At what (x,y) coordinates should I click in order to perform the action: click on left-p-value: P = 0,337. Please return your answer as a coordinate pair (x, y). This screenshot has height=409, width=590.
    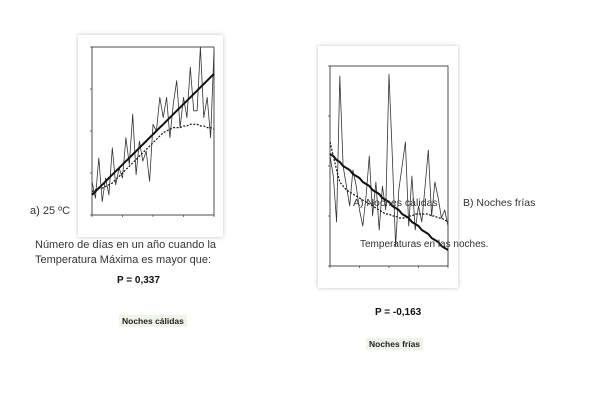
    Looking at the image, I should click on (138, 280).